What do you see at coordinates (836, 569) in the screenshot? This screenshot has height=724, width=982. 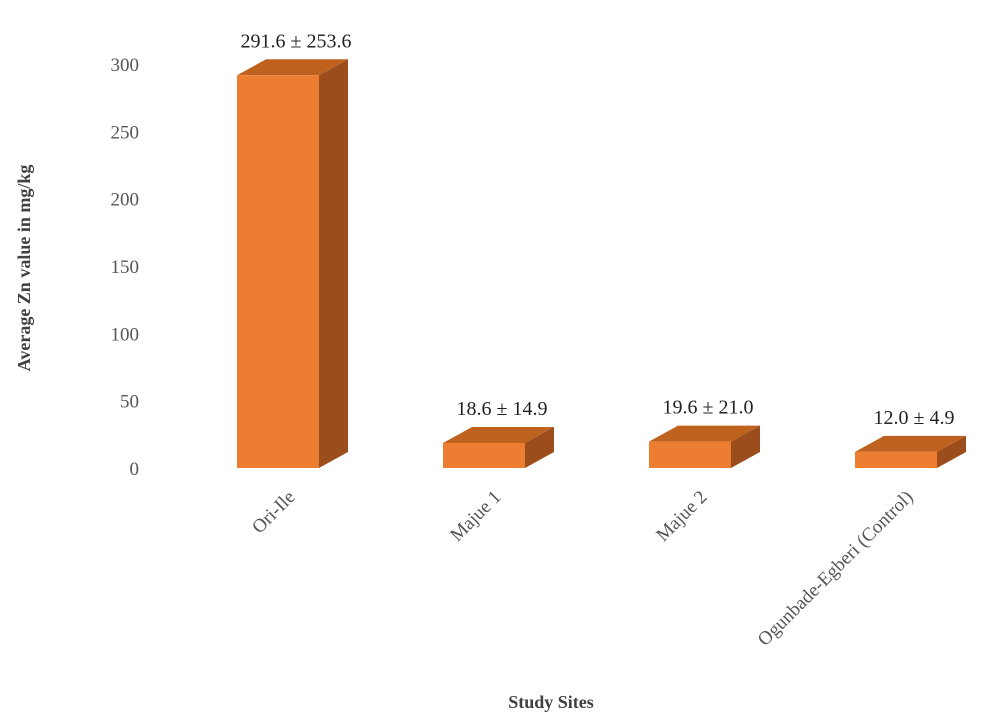 I see `category-label: Ogunbade-Egberi (Control)` at bounding box center [836, 569].